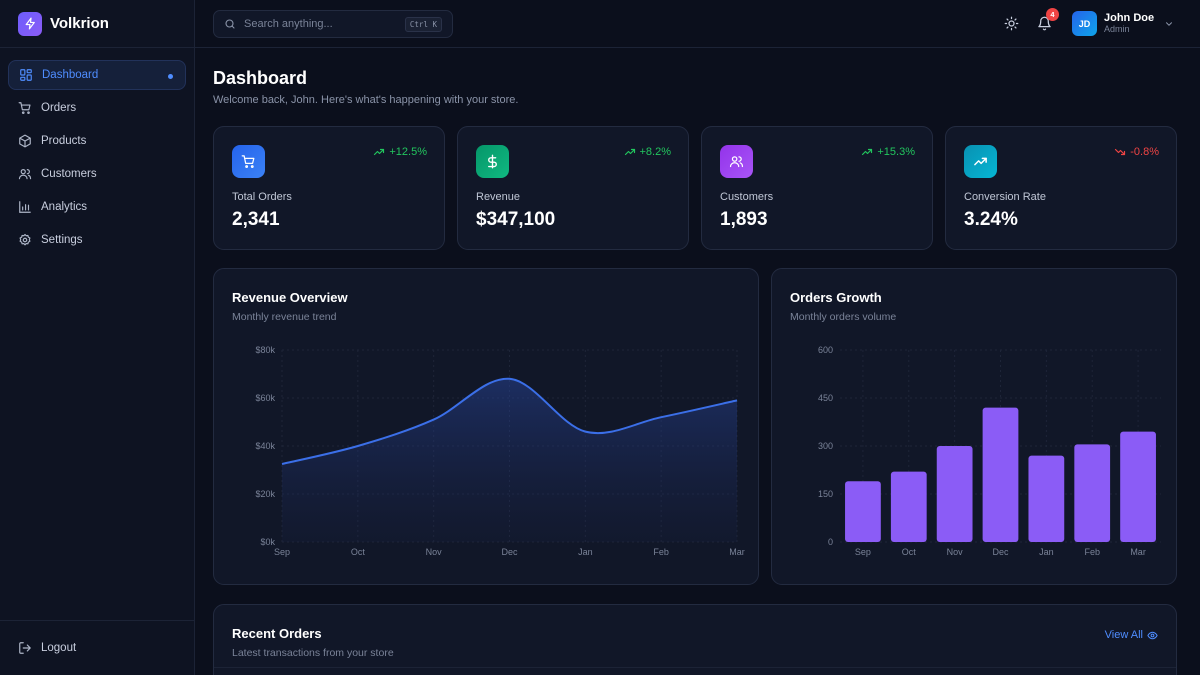  What do you see at coordinates (500, 451) in the screenshot?
I see `revenue-area-chart: $0k $20k $40k $60k $80k Sep Oct Nov Dec Jan Feb Mar` at bounding box center [500, 451].